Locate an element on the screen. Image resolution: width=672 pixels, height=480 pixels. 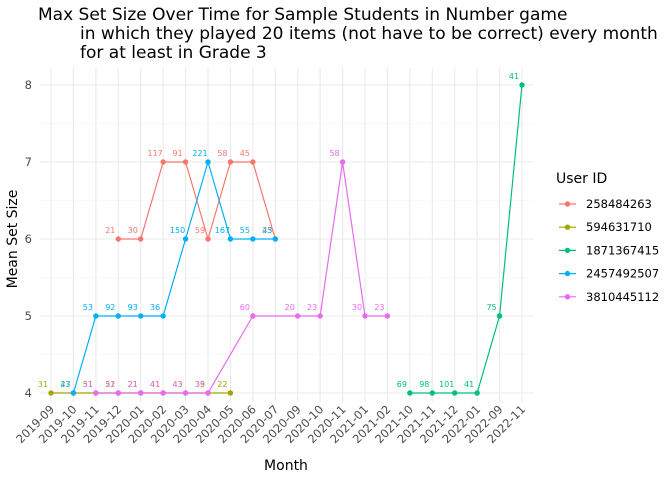
data-label: 53 is located at coordinates (88, 307).